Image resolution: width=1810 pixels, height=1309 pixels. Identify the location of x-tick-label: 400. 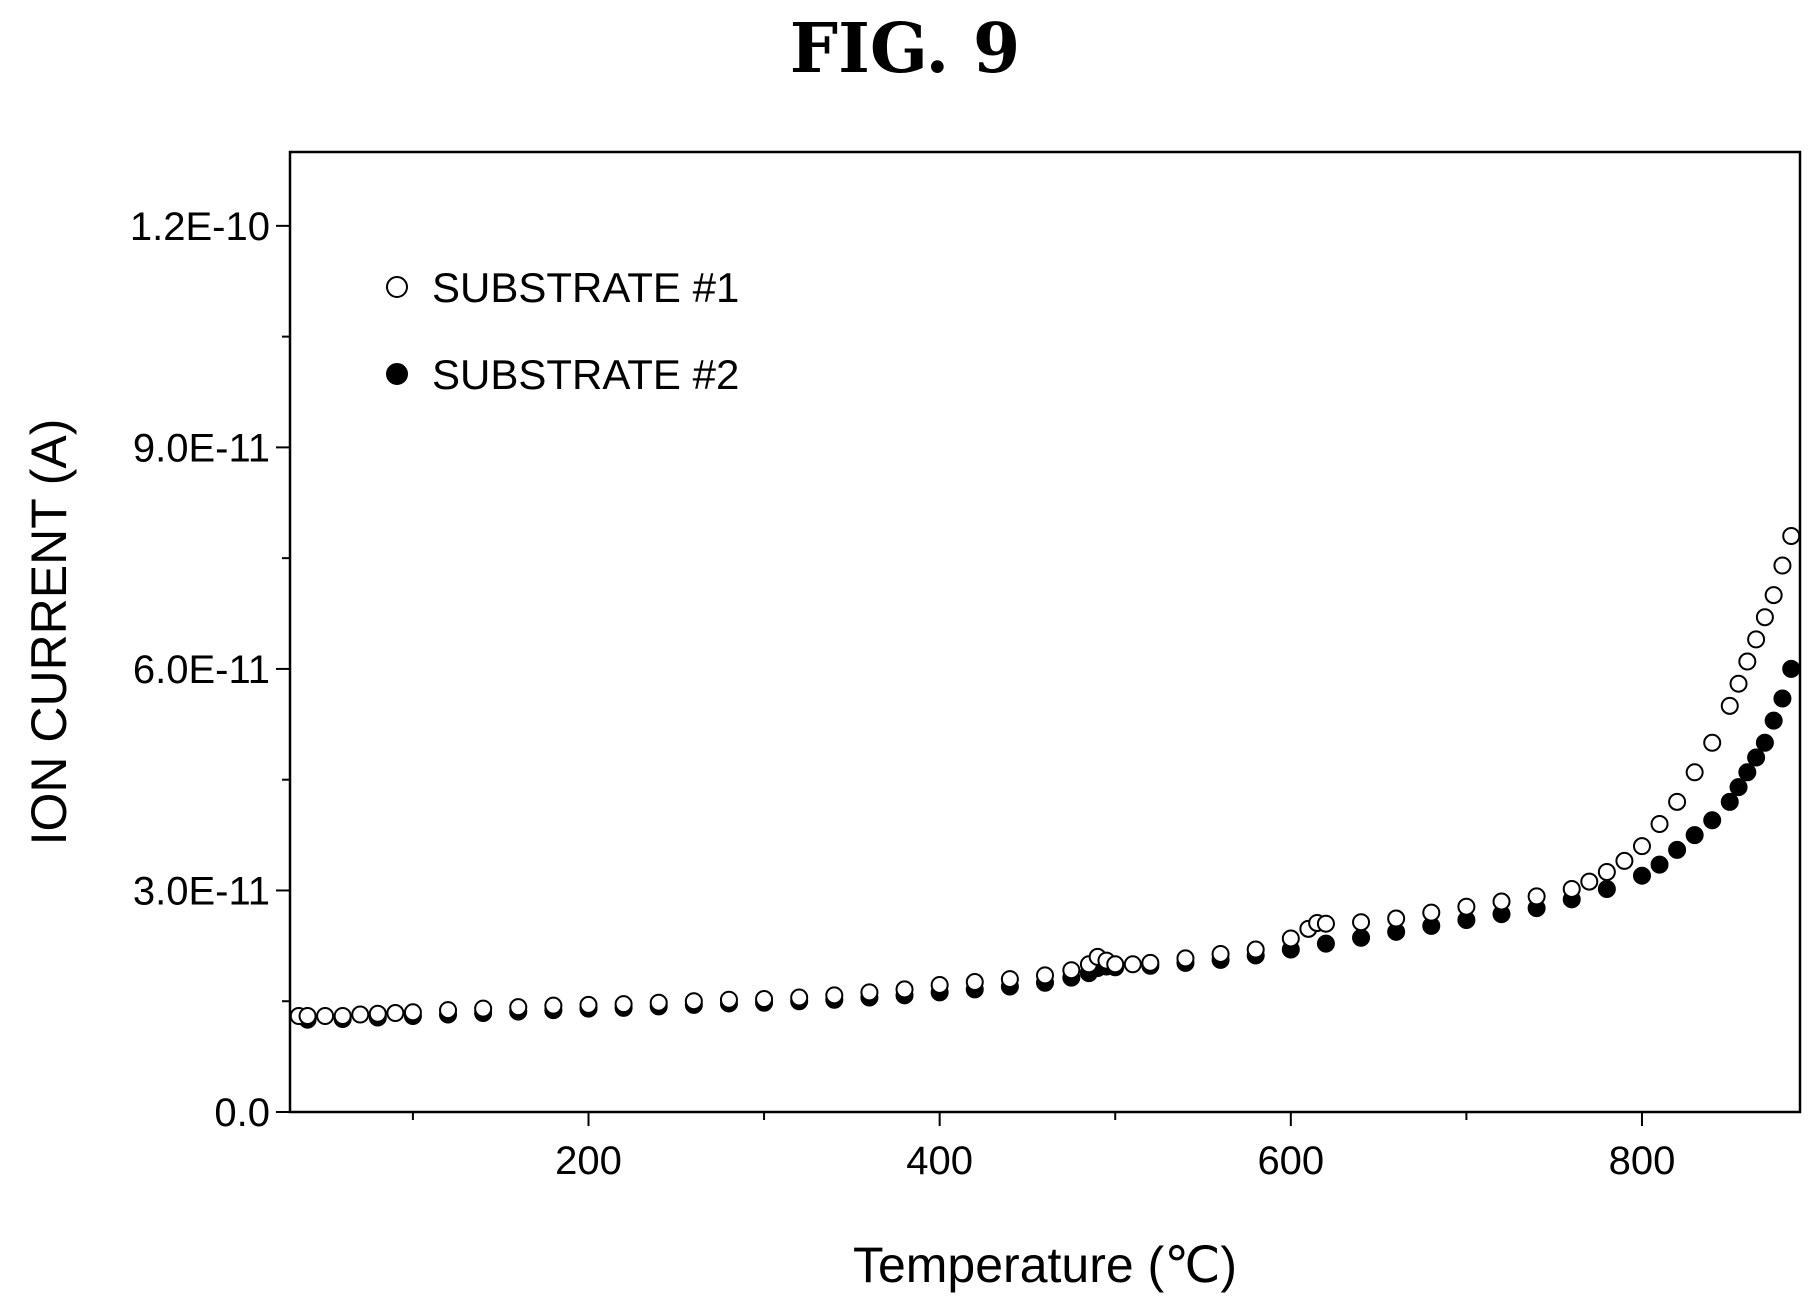
(939, 1161).